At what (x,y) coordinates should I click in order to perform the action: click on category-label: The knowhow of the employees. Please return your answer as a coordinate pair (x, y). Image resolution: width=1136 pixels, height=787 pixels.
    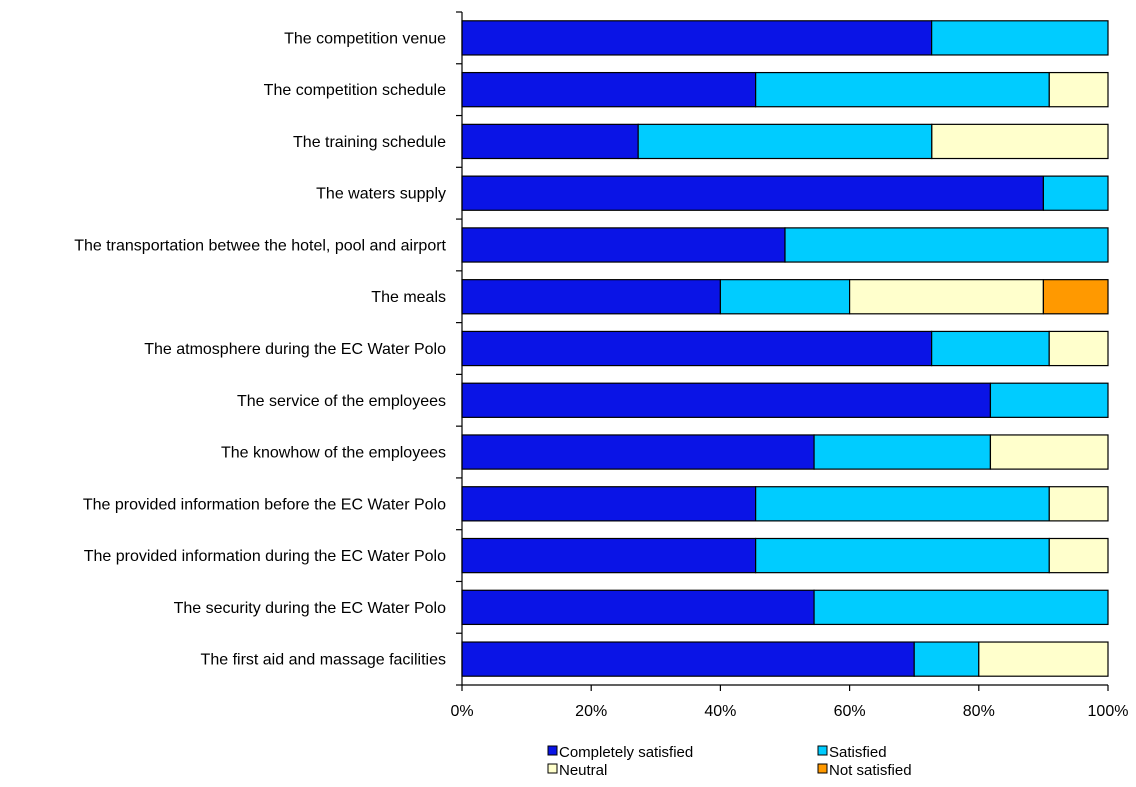
    Looking at the image, I should click on (333, 453).